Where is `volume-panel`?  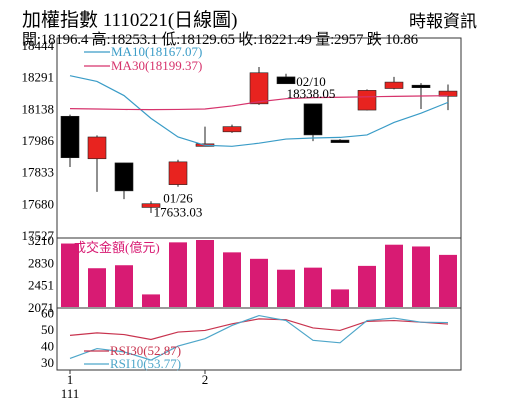 volume-panel is located at coordinates (259, 273).